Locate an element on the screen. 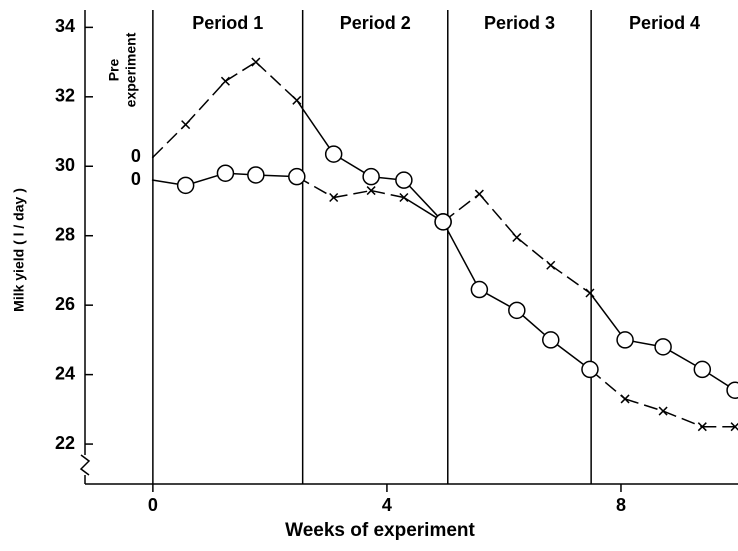  y-tick-label: 34 is located at coordinates (65, 26).